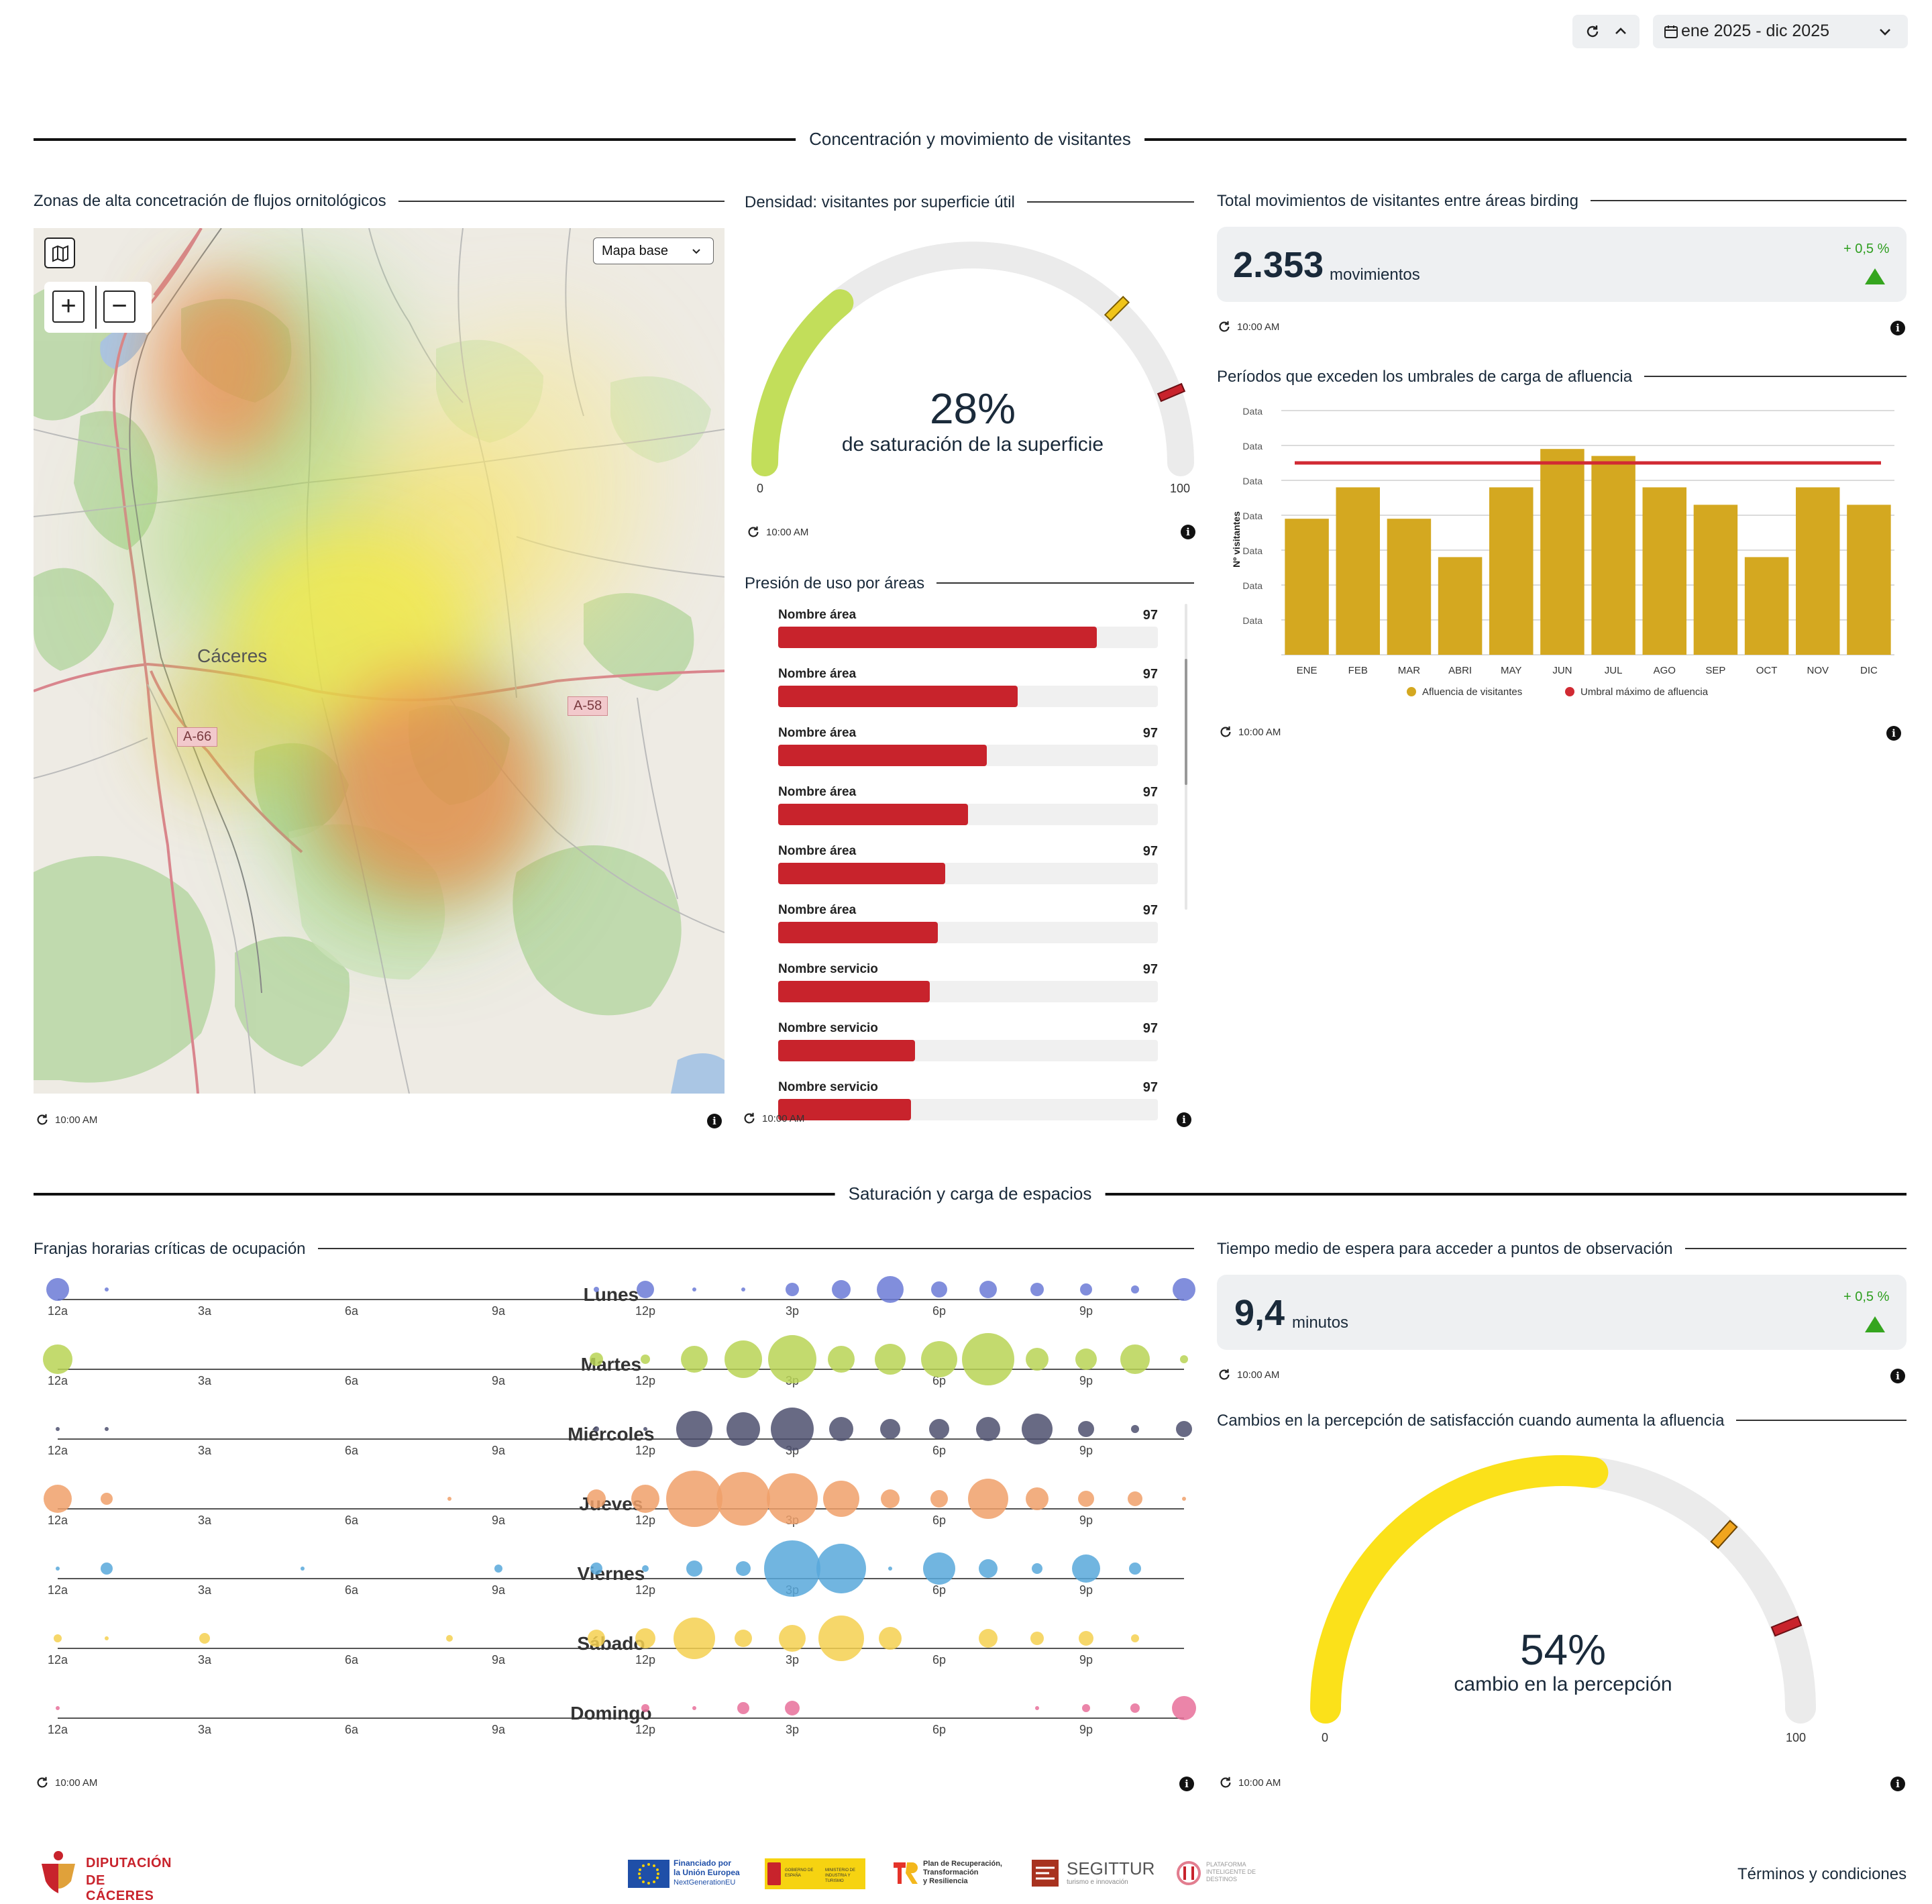 The width and height of the screenshot is (1932, 1904). I want to click on date-range-select: ene 2025 - dic 2025, so click(1780, 31).